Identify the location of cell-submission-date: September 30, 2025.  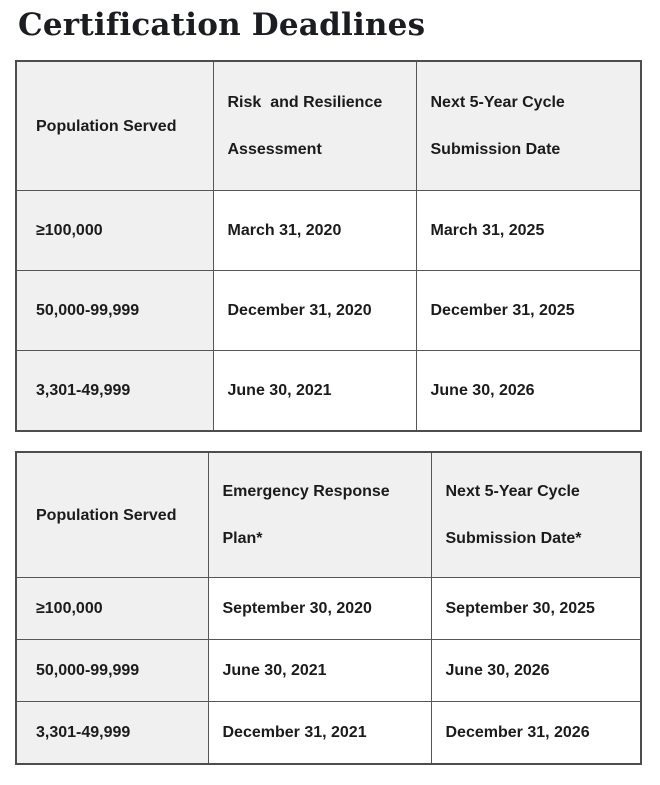
(536, 609).